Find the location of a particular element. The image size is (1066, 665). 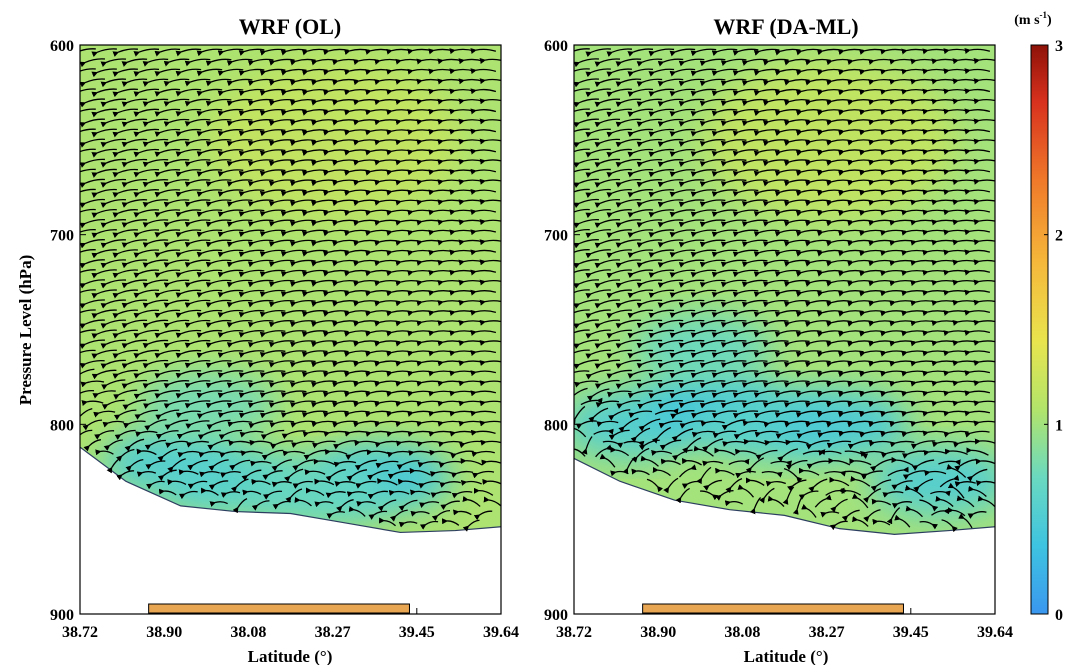

surface-bar is located at coordinates (773, 608).